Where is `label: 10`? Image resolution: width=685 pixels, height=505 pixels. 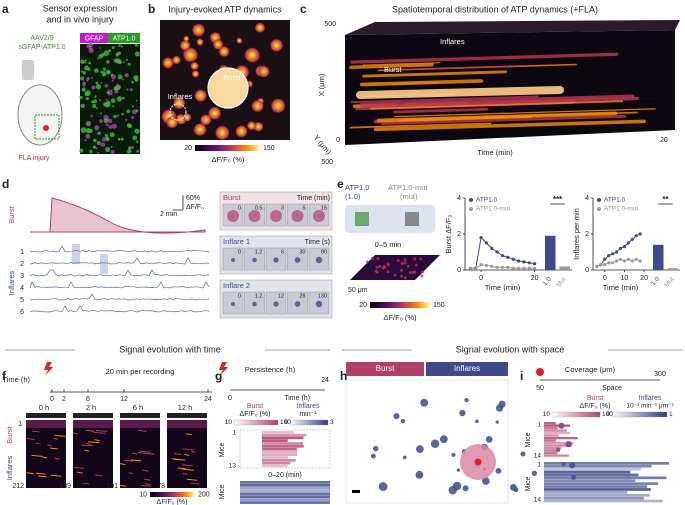 label: 10 is located at coordinates (143, 494).